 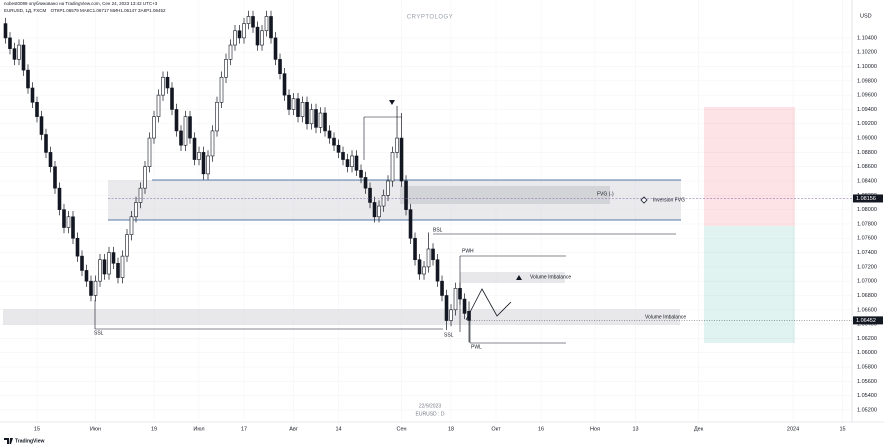 What do you see at coordinates (867, 167) in the screenshot?
I see `y-tick-label: 1.08600` at bounding box center [867, 167].